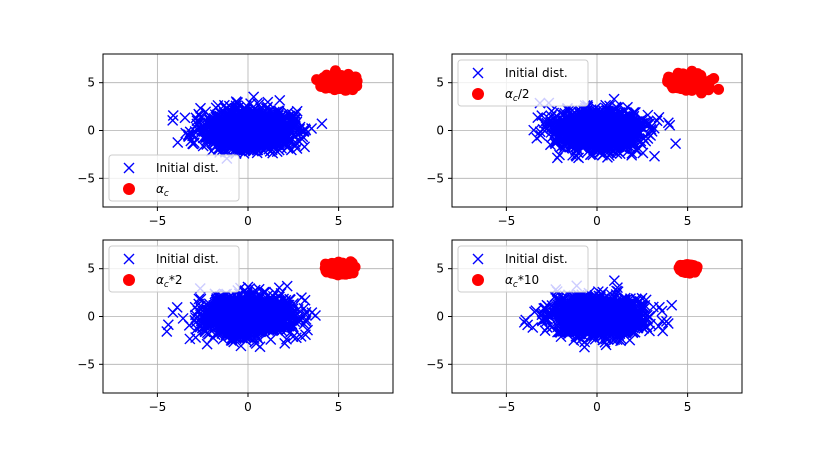  Describe the element at coordinates (517, 95) in the screenshot. I see `legend-label: αc/2` at that location.